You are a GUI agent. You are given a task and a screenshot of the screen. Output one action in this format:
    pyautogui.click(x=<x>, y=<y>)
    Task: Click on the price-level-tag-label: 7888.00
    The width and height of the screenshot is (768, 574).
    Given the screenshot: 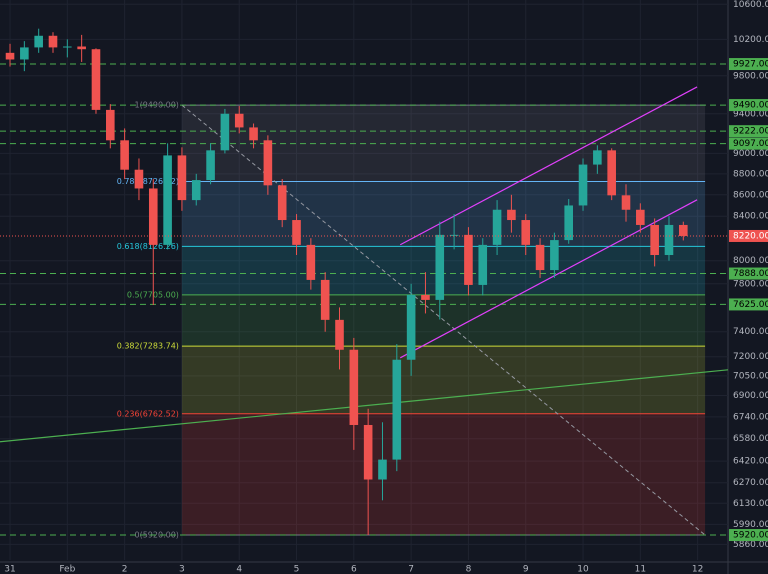 What is the action you would take?
    pyautogui.click(x=750, y=274)
    